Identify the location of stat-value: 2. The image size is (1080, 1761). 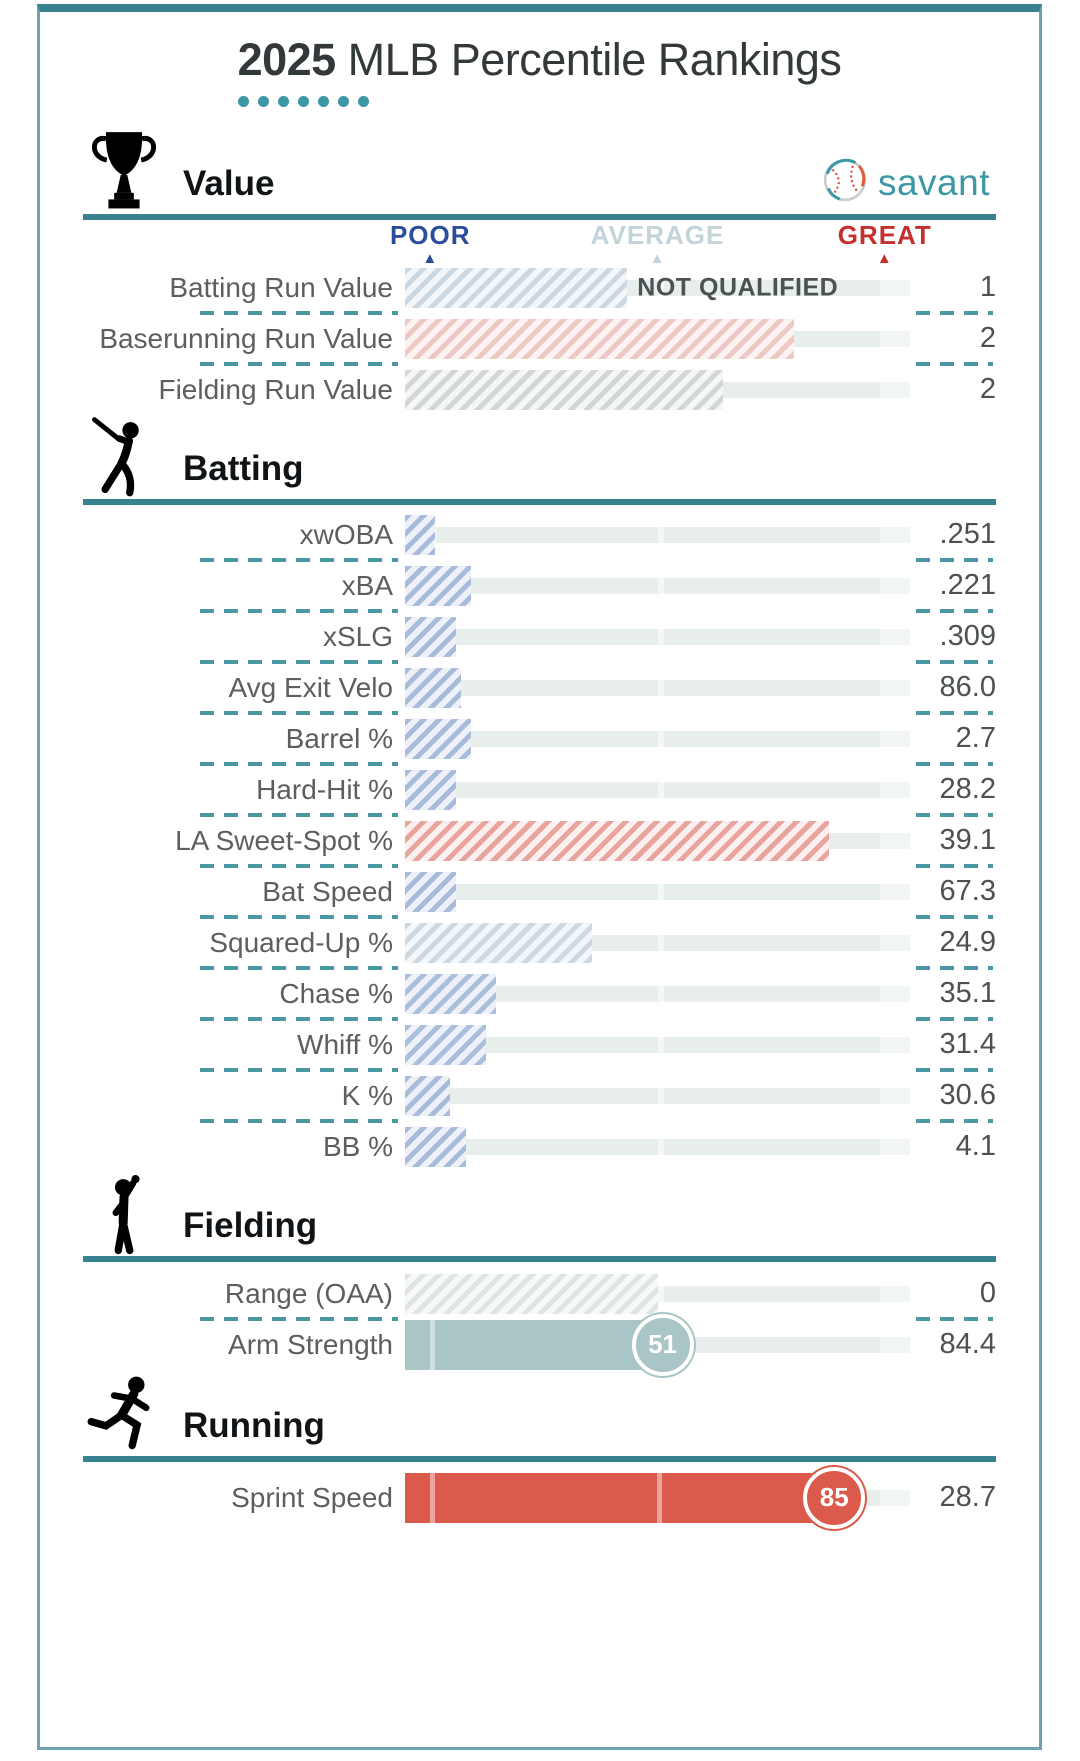
(987, 389).